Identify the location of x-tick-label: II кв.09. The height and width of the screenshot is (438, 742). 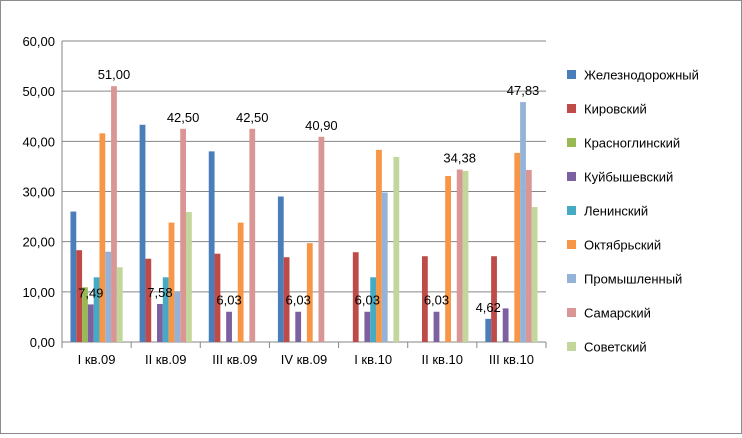
(166, 359).